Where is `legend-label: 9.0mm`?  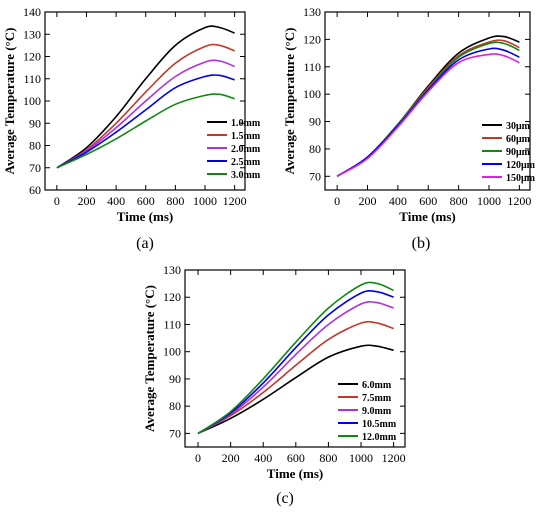
legend-label: 9.0mm is located at coordinates (377, 411).